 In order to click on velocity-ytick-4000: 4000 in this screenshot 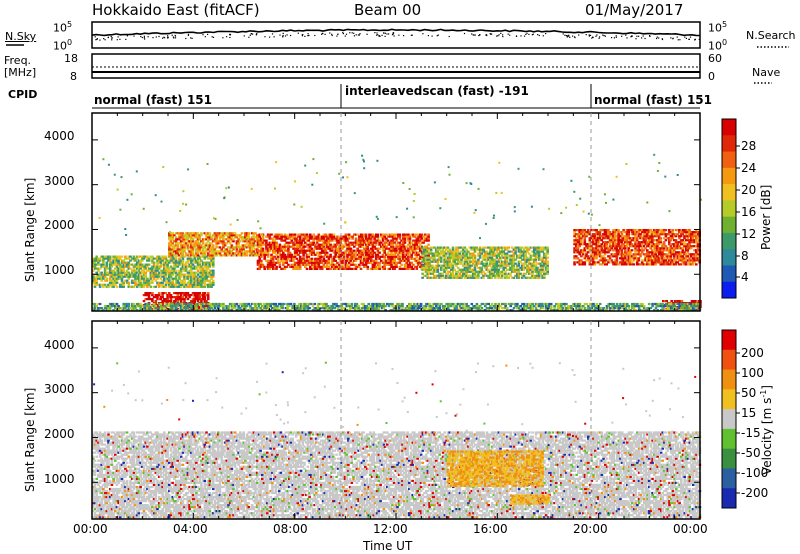, I will do `click(59, 345)`.